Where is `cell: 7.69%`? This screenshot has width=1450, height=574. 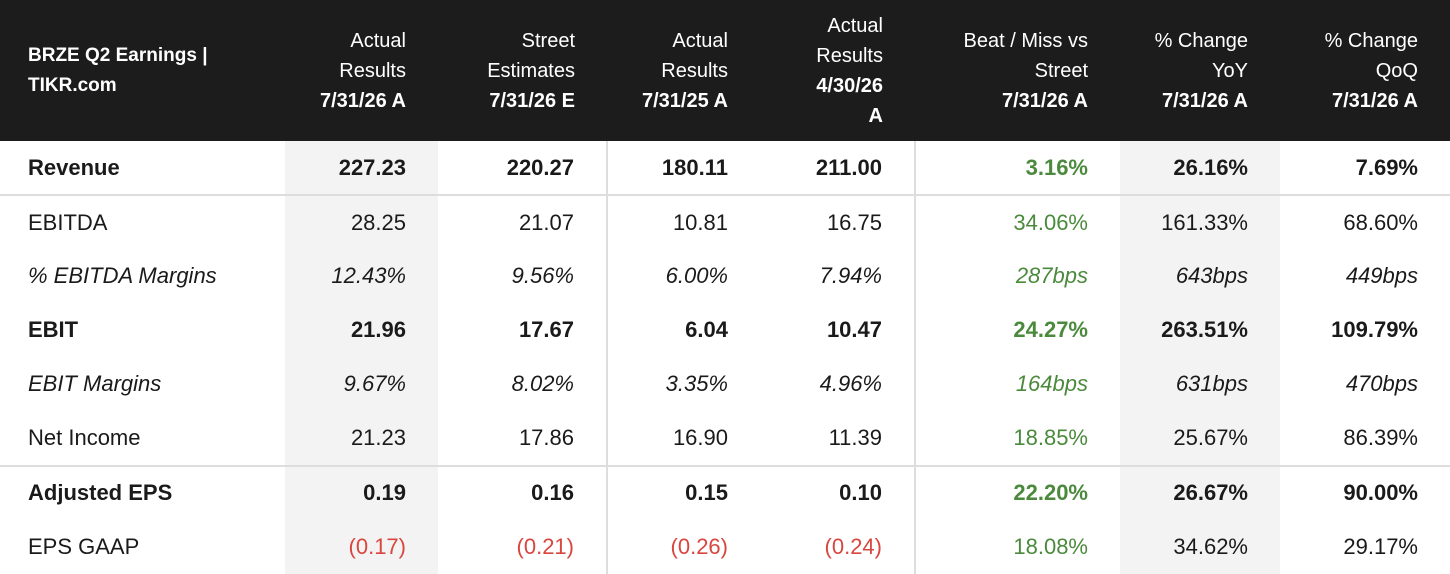
cell: 7.69% is located at coordinates (1365, 169).